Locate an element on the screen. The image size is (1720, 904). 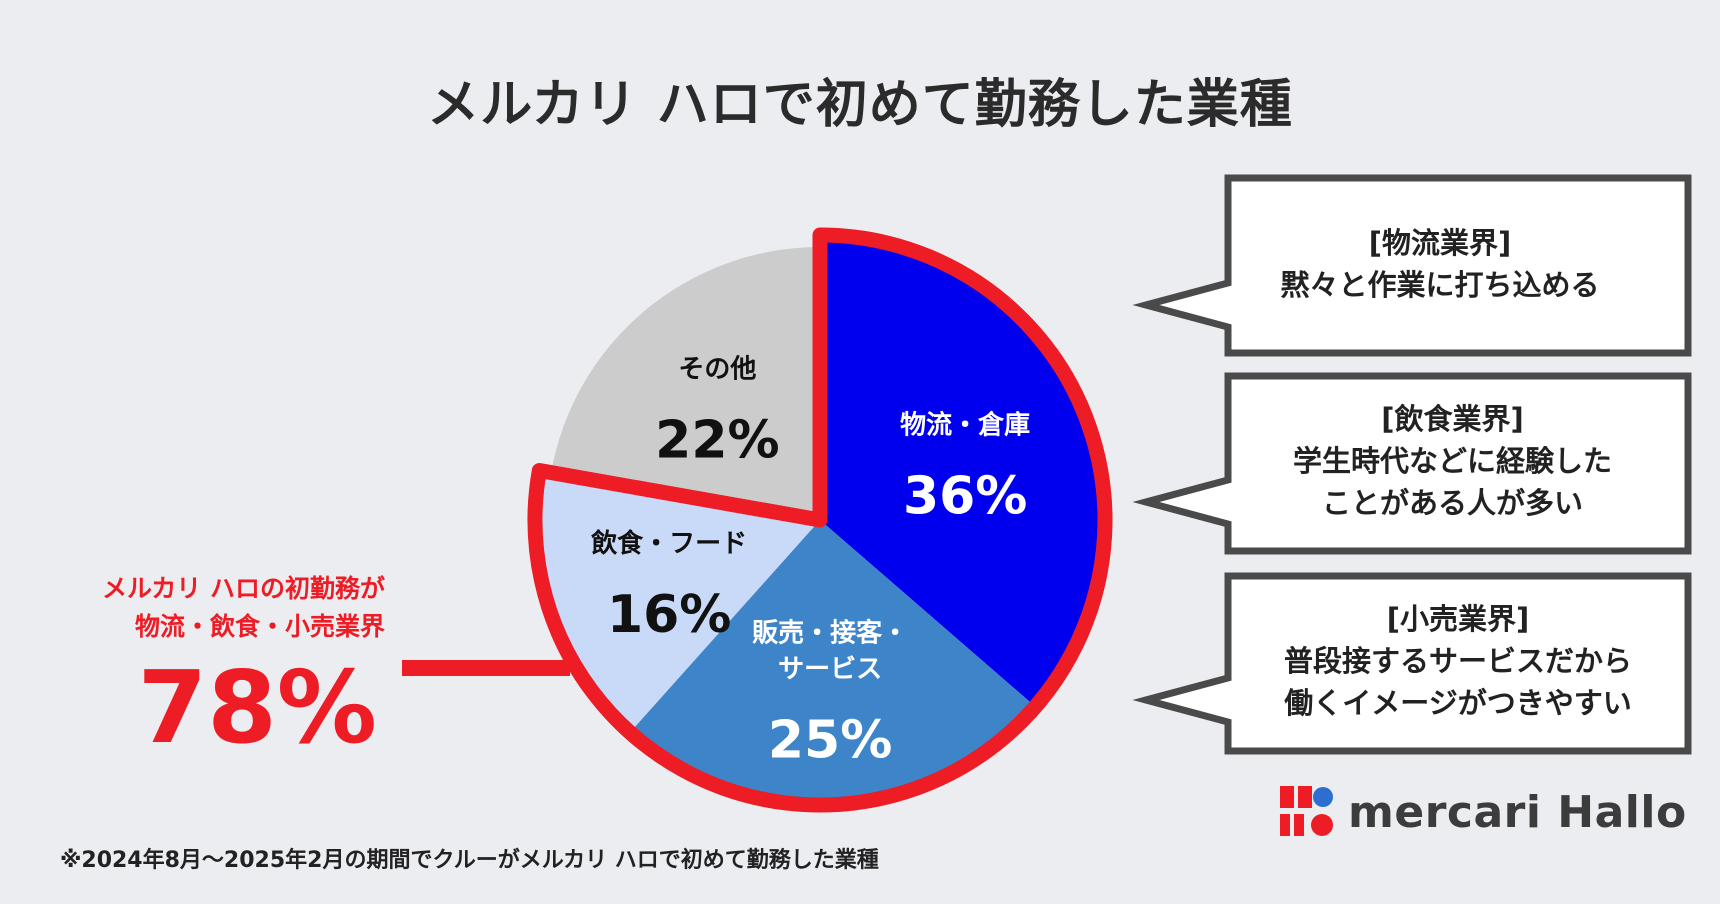
slice-value-label: 16% is located at coordinates (669, 615).